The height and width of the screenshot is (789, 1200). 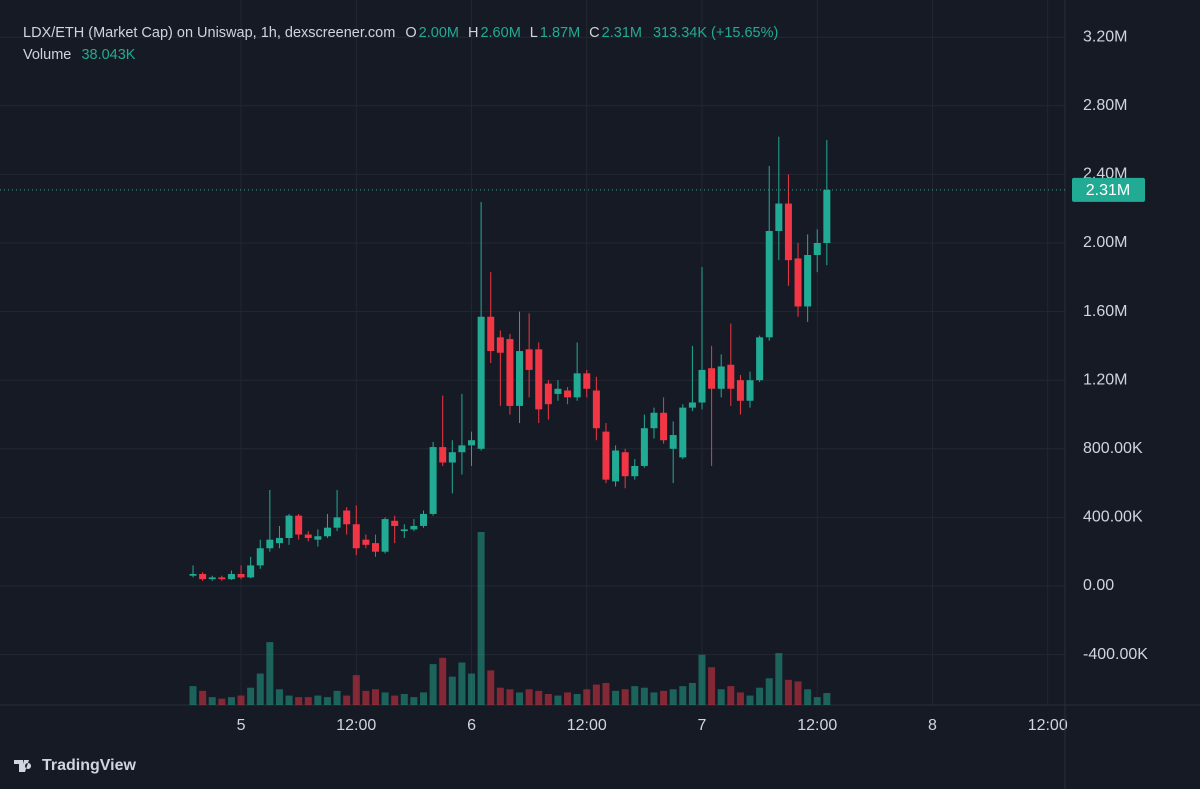 What do you see at coordinates (702, 725) in the screenshot?
I see `x-tick-label: 7` at bounding box center [702, 725].